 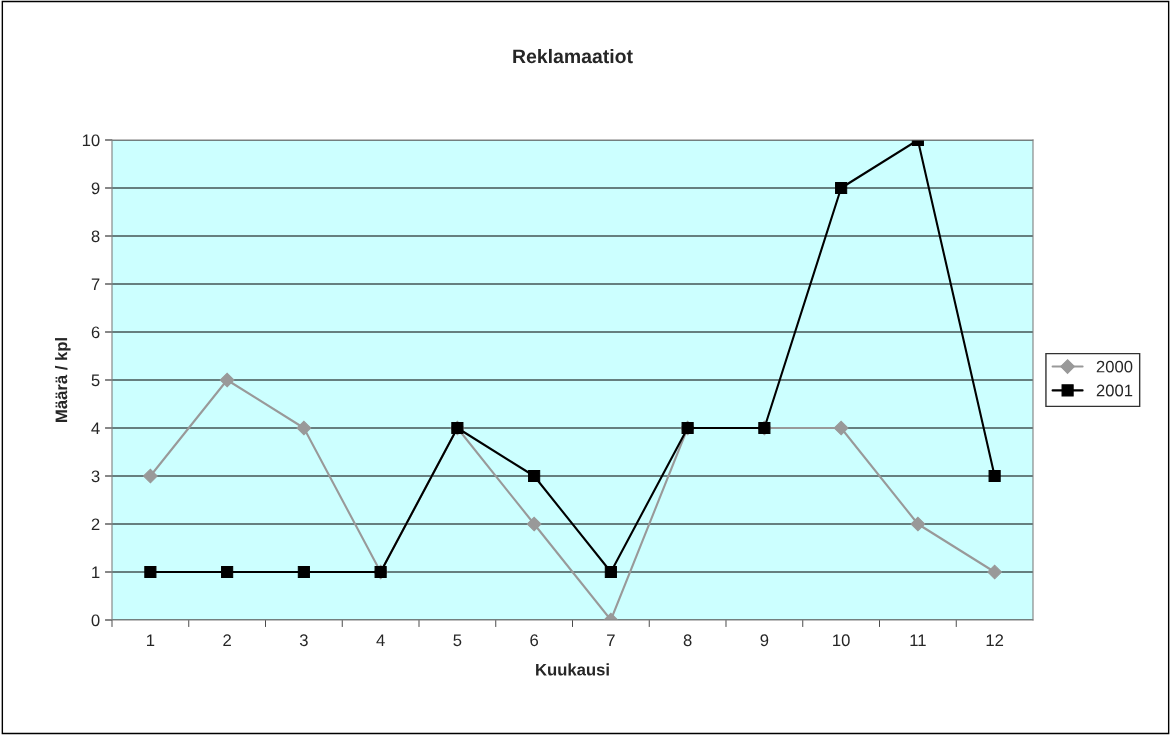 What do you see at coordinates (95, 332) in the screenshot?
I see `y-tick-label: 6` at bounding box center [95, 332].